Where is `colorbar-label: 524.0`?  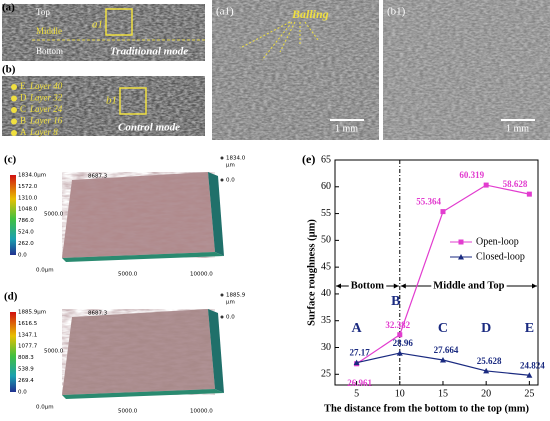 colorbar-label: 524.0 is located at coordinates (26, 233).